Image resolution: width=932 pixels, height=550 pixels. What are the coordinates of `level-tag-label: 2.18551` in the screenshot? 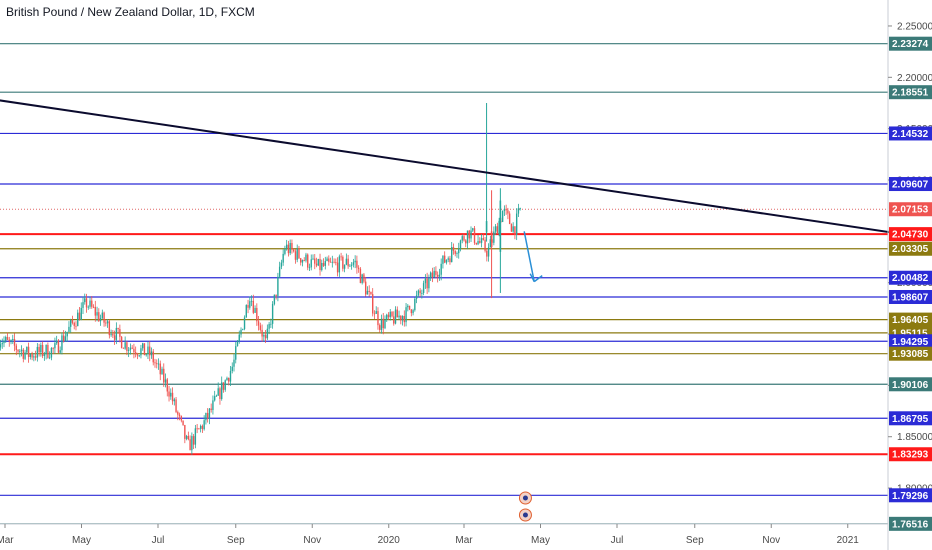 It's located at (910, 93).